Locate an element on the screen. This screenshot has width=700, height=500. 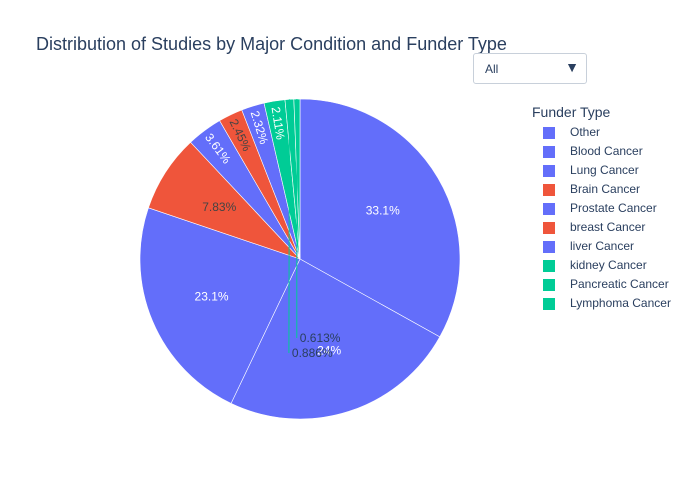
legend-item-breast-cancer: breast Cancer is located at coordinates (618, 228).